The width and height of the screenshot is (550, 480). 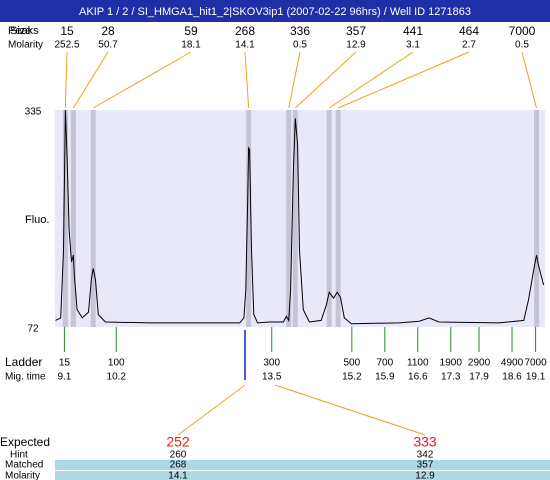 What do you see at coordinates (512, 377) in the screenshot?
I see `ladder-time: 18.6` at bounding box center [512, 377].